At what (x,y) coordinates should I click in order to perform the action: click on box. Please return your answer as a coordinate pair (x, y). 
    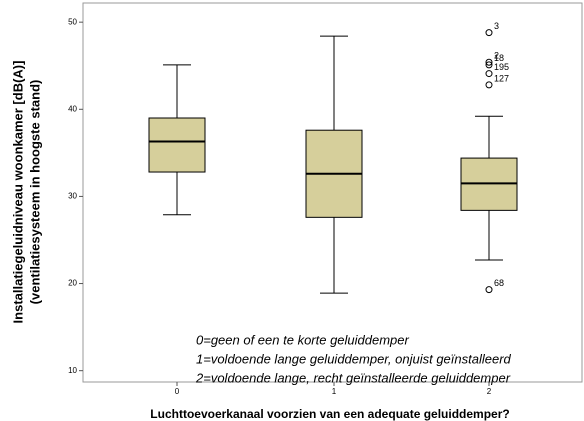
    Looking at the image, I should click on (177, 145).